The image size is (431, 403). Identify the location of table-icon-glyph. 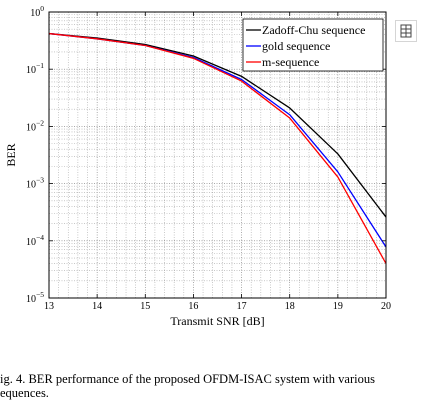
(406, 31).